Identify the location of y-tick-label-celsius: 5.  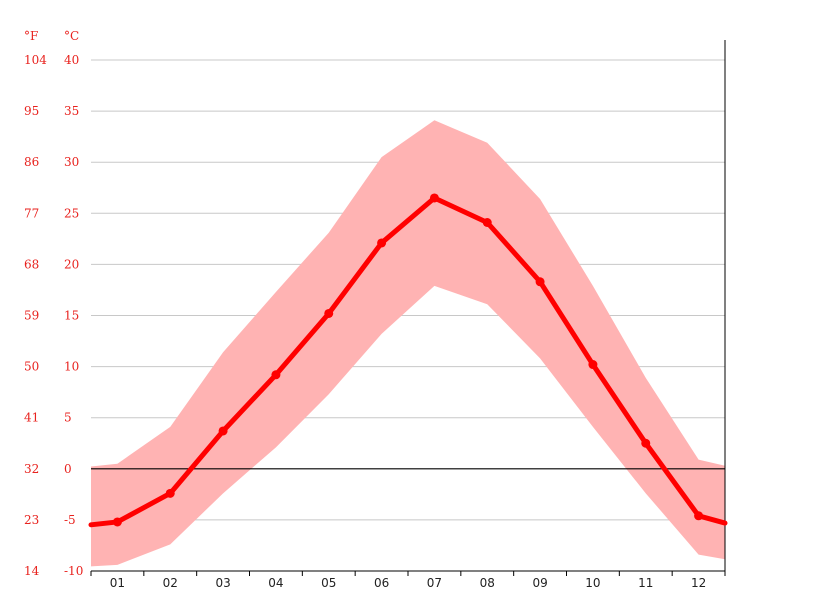
(68, 418).